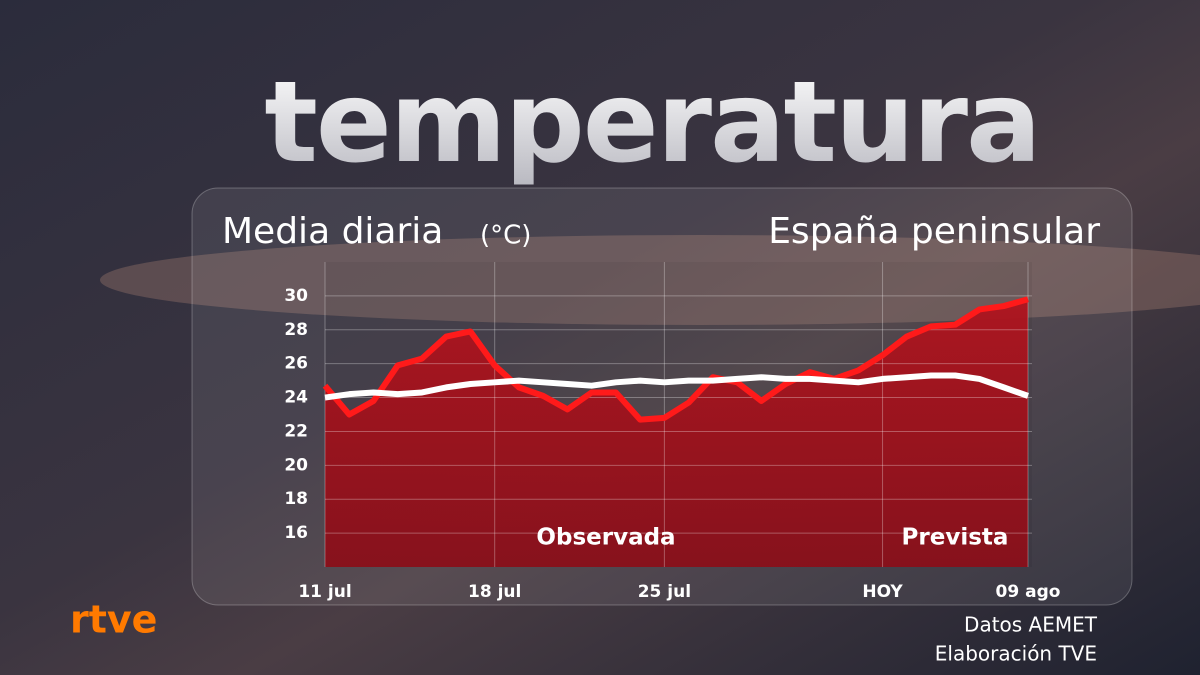 The height and width of the screenshot is (675, 1200). What do you see at coordinates (296, 364) in the screenshot?
I see `y-tick-label: 26` at bounding box center [296, 364].